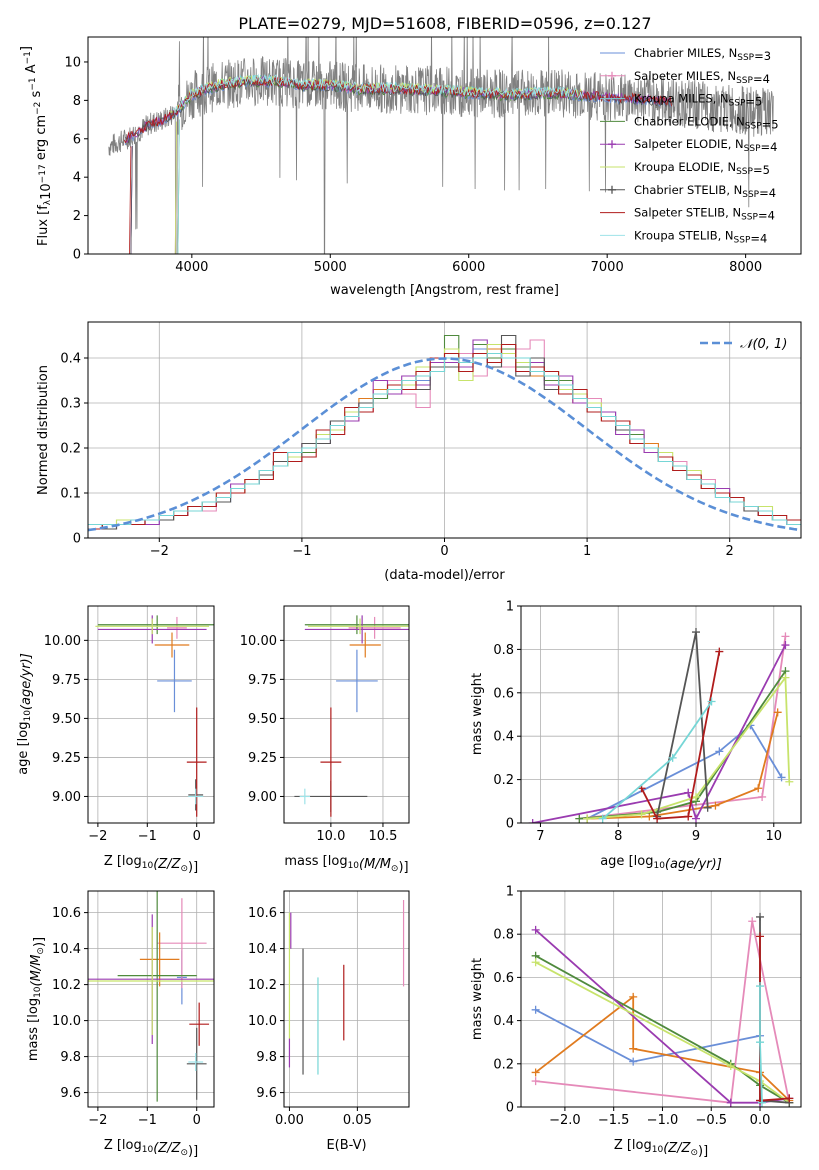 The image size is (819, 1170). Describe the element at coordinates (262, 913) in the screenshot. I see `y-tick-label: 10.6` at that location.